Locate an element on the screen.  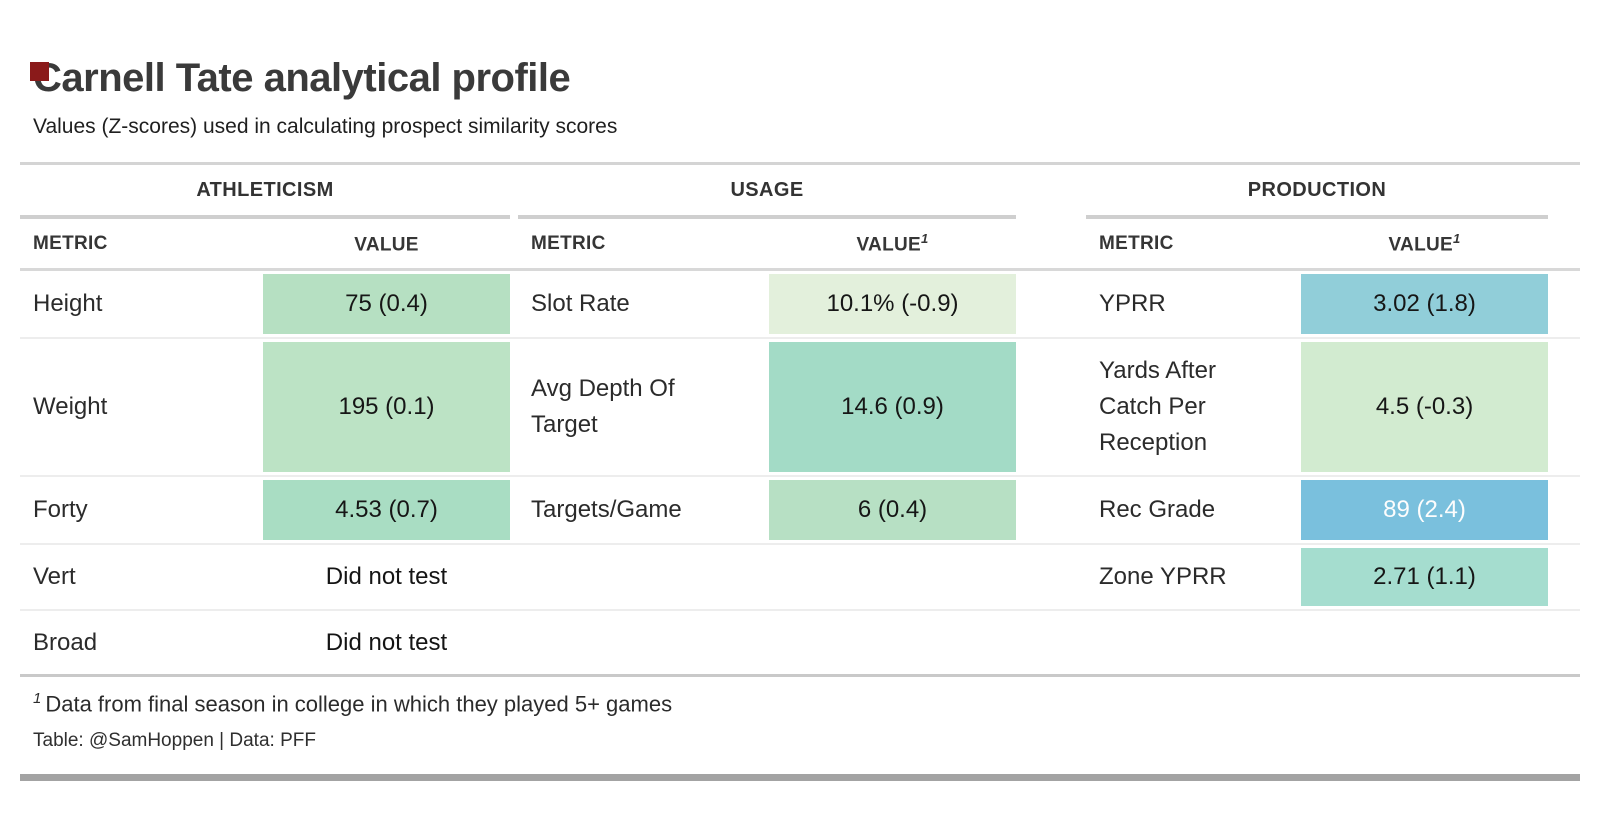
value-cell: 4.53 (0.7) is located at coordinates (386, 510).